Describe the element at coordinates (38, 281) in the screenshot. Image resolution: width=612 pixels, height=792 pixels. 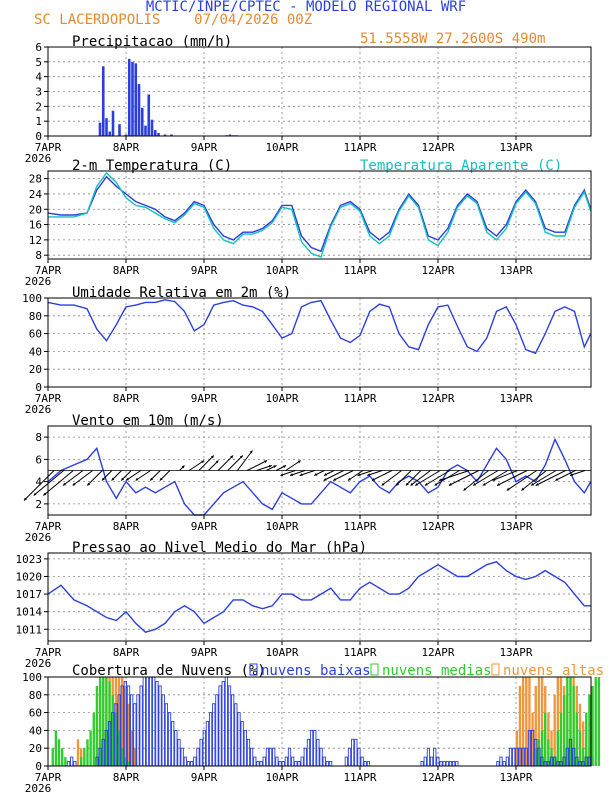
I see `temp-year-label: 2026` at that location.